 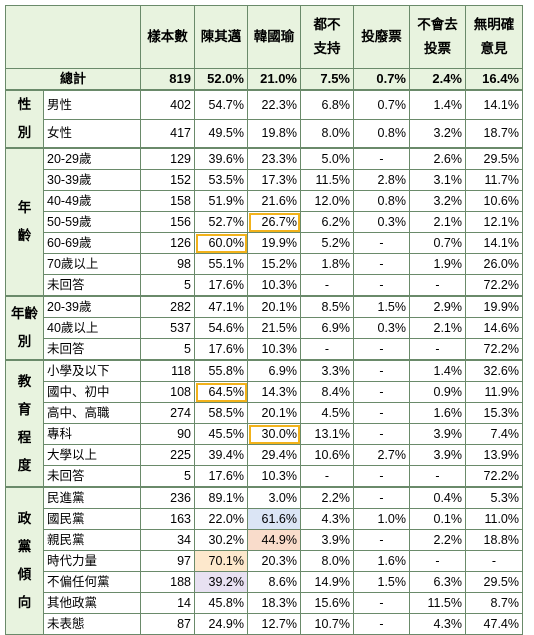 What do you see at coordinates (24, 602) in the screenshot?
I see `group-label-part: 向` at bounding box center [24, 602].